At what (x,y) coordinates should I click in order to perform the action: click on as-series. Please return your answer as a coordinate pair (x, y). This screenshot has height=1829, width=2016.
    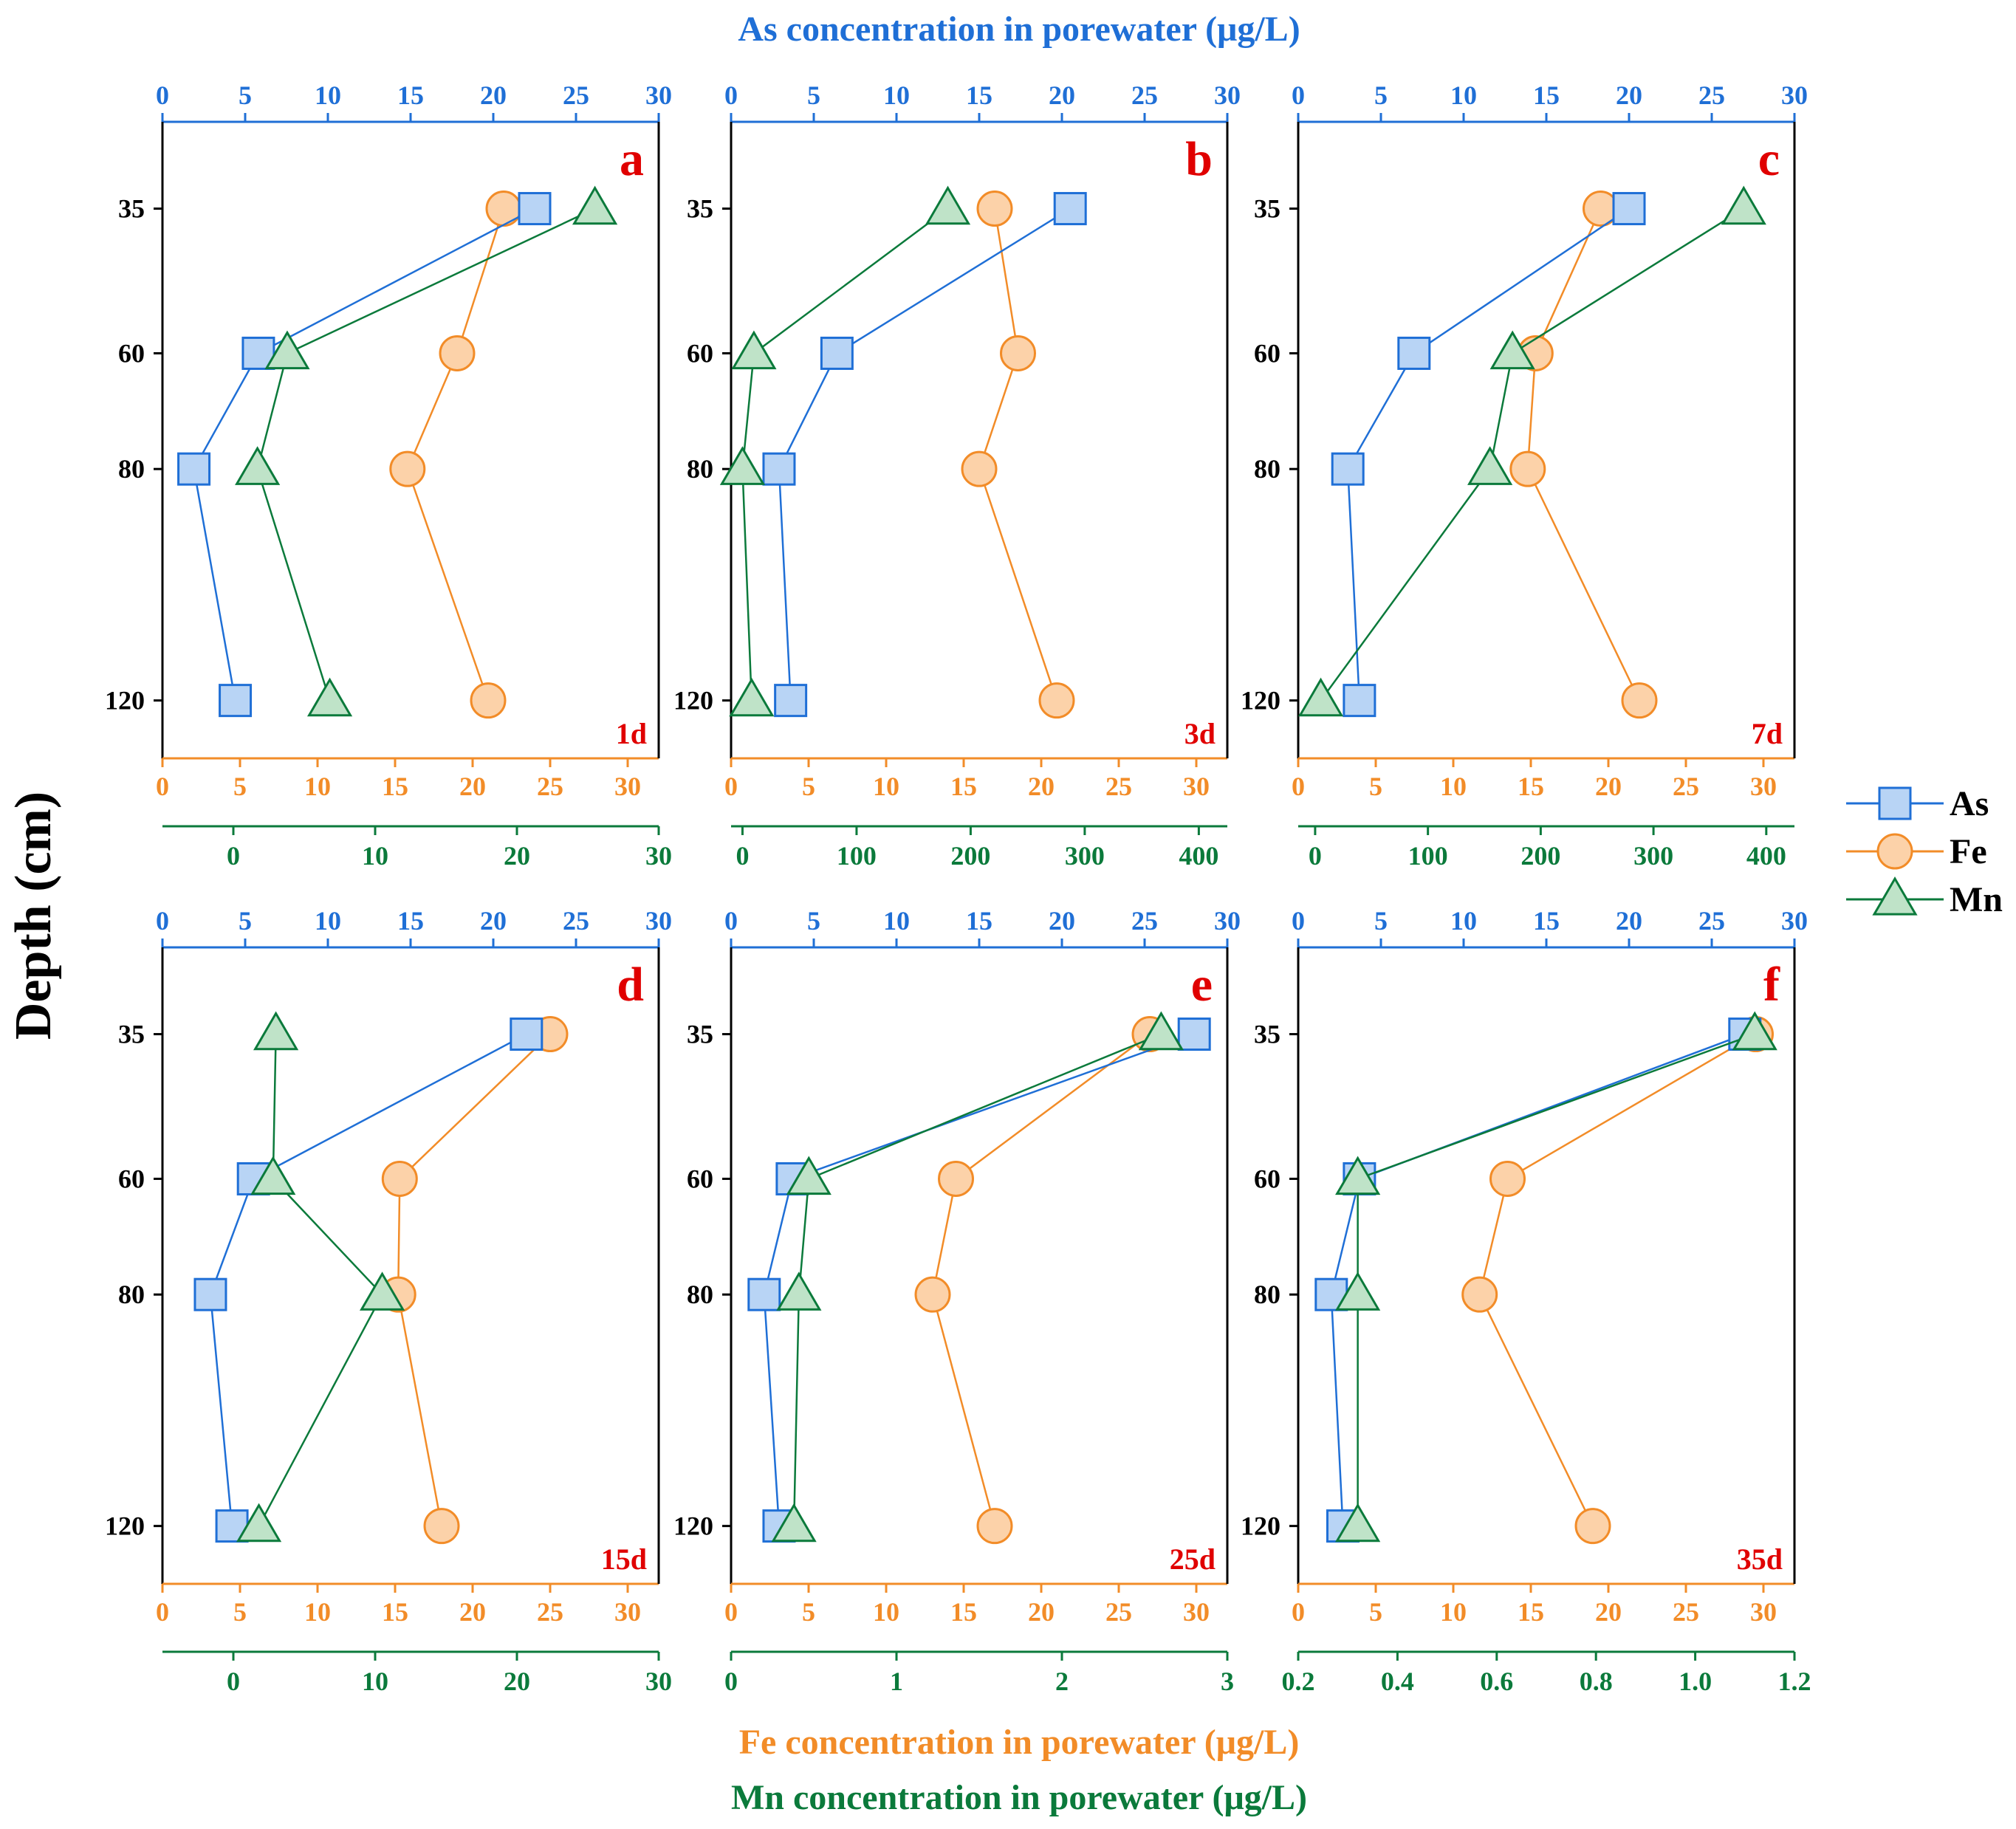
    Looking at the image, I should click on (369, 1280).